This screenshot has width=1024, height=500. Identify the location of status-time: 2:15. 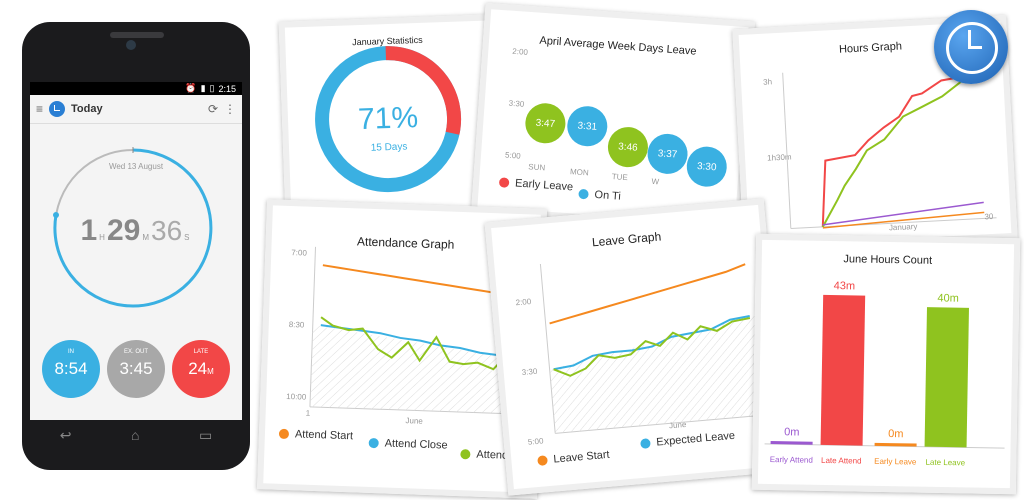
(227, 88).